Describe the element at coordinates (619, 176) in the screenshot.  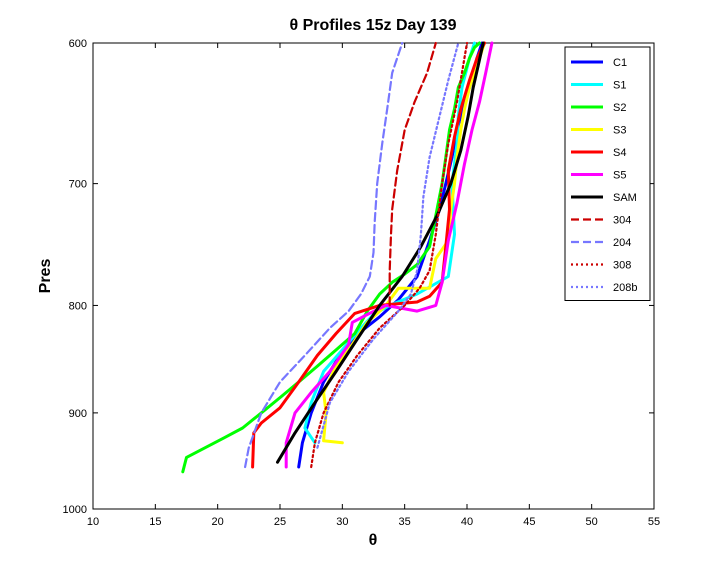
I see `legend-label-s5: S5` at that location.